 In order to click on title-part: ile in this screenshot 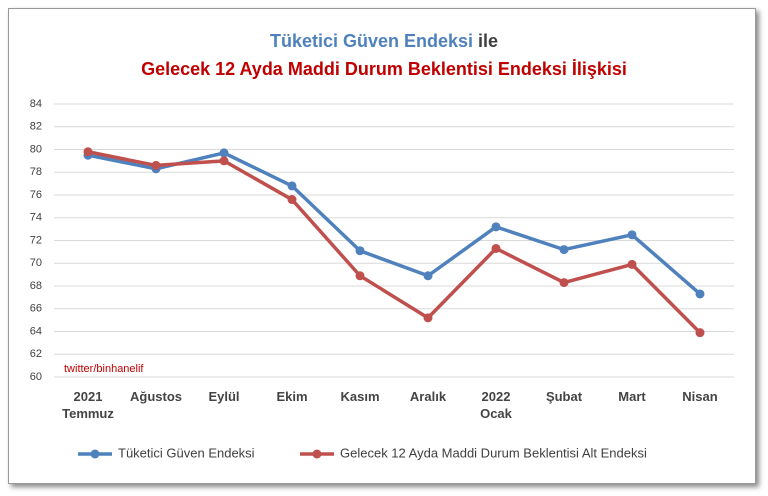, I will do `click(488, 41)`.